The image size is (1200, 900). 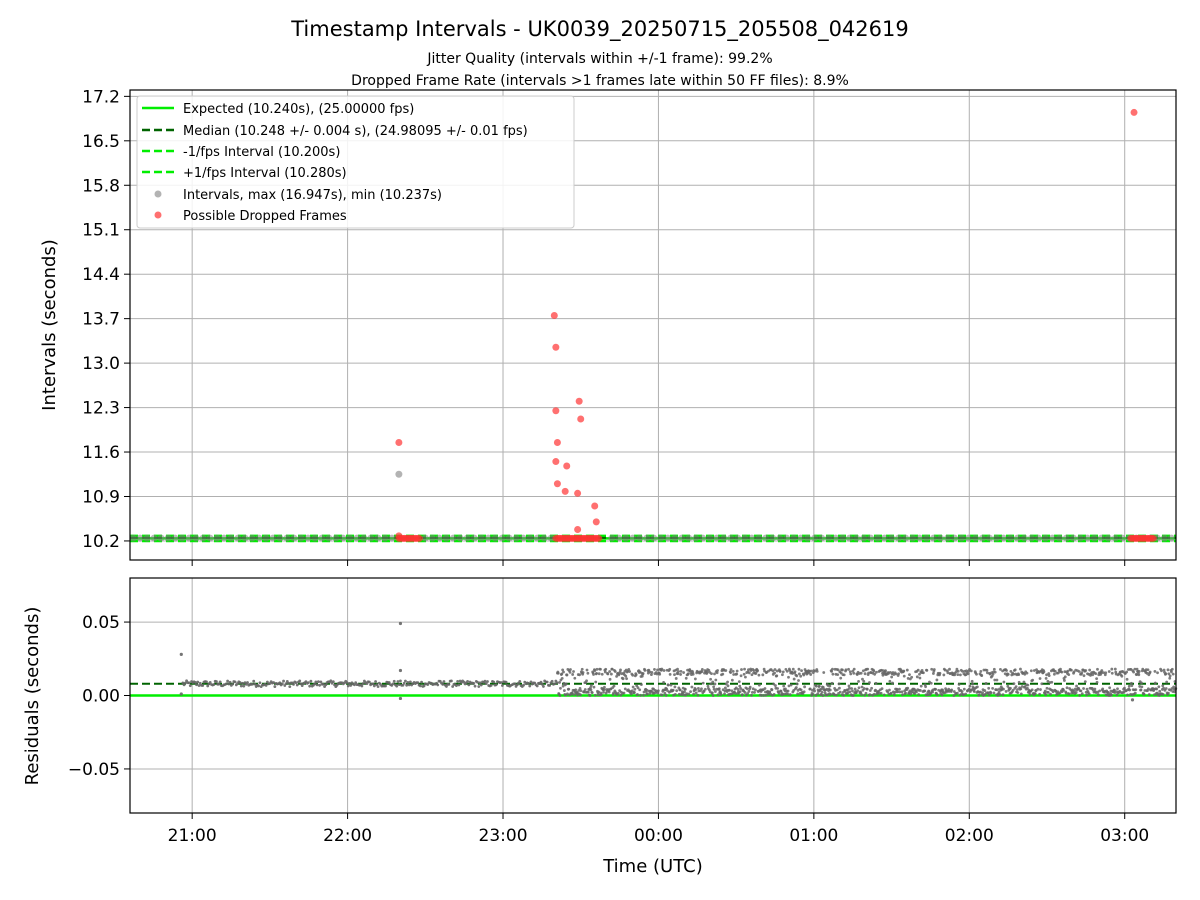 I want to click on x-tick-label: 01:00, so click(x=813, y=836).